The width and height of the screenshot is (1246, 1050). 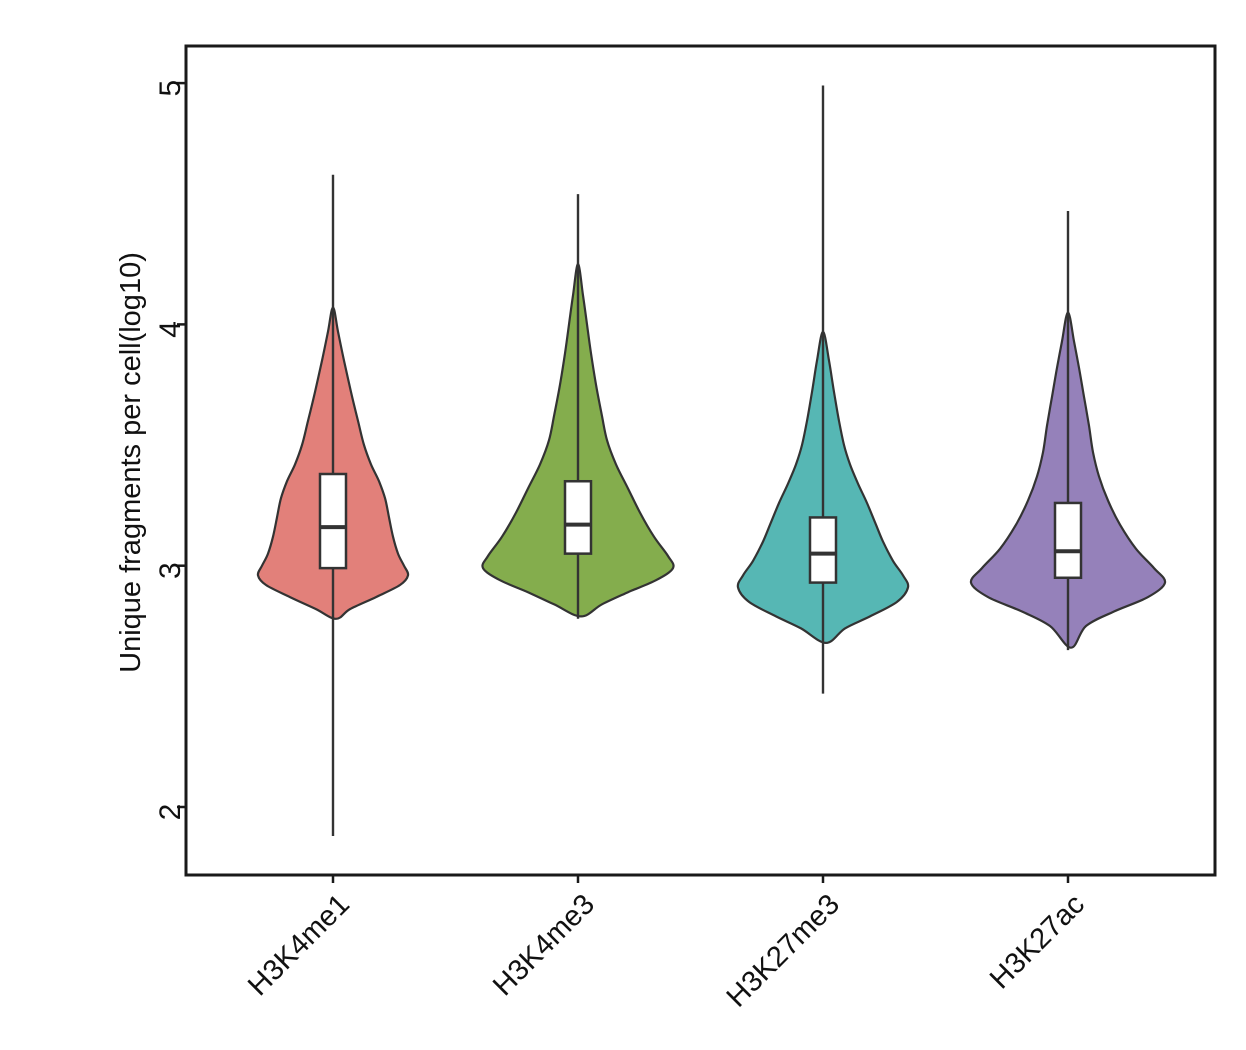 What do you see at coordinates (578, 517) in the screenshot?
I see `box-h3k4me3` at bounding box center [578, 517].